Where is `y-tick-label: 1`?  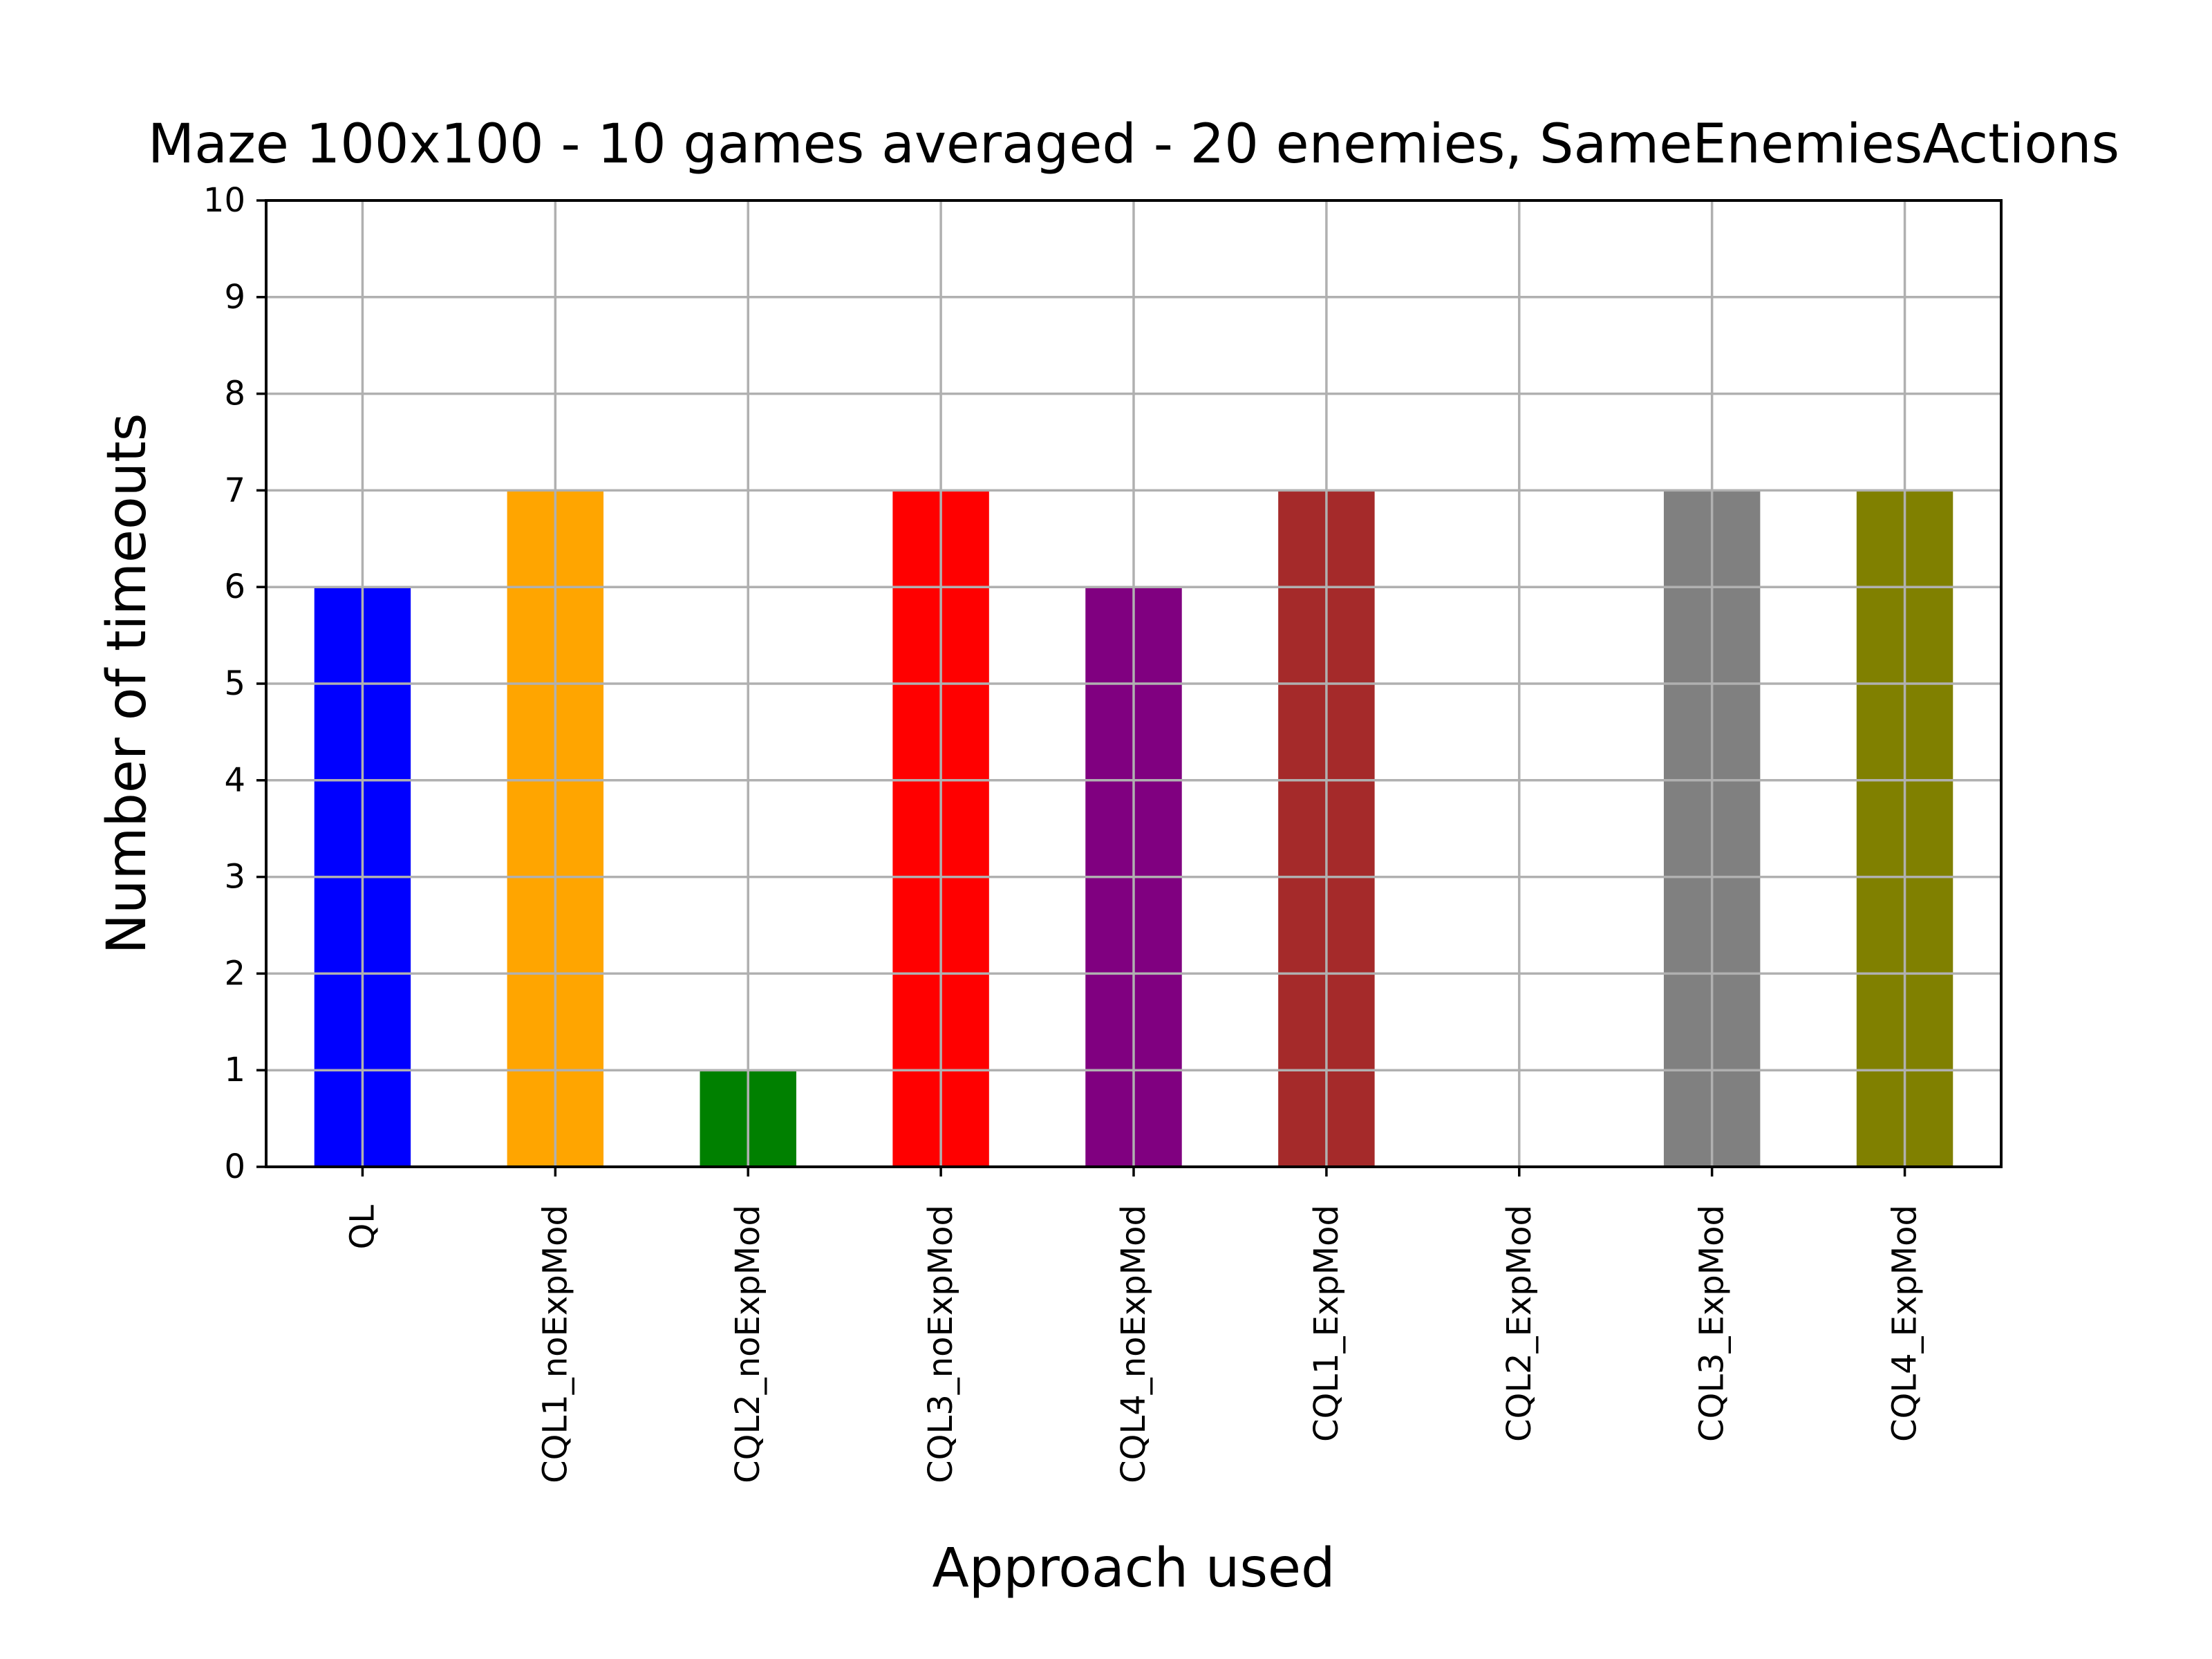 y-tick-label: 1 is located at coordinates (235, 1070).